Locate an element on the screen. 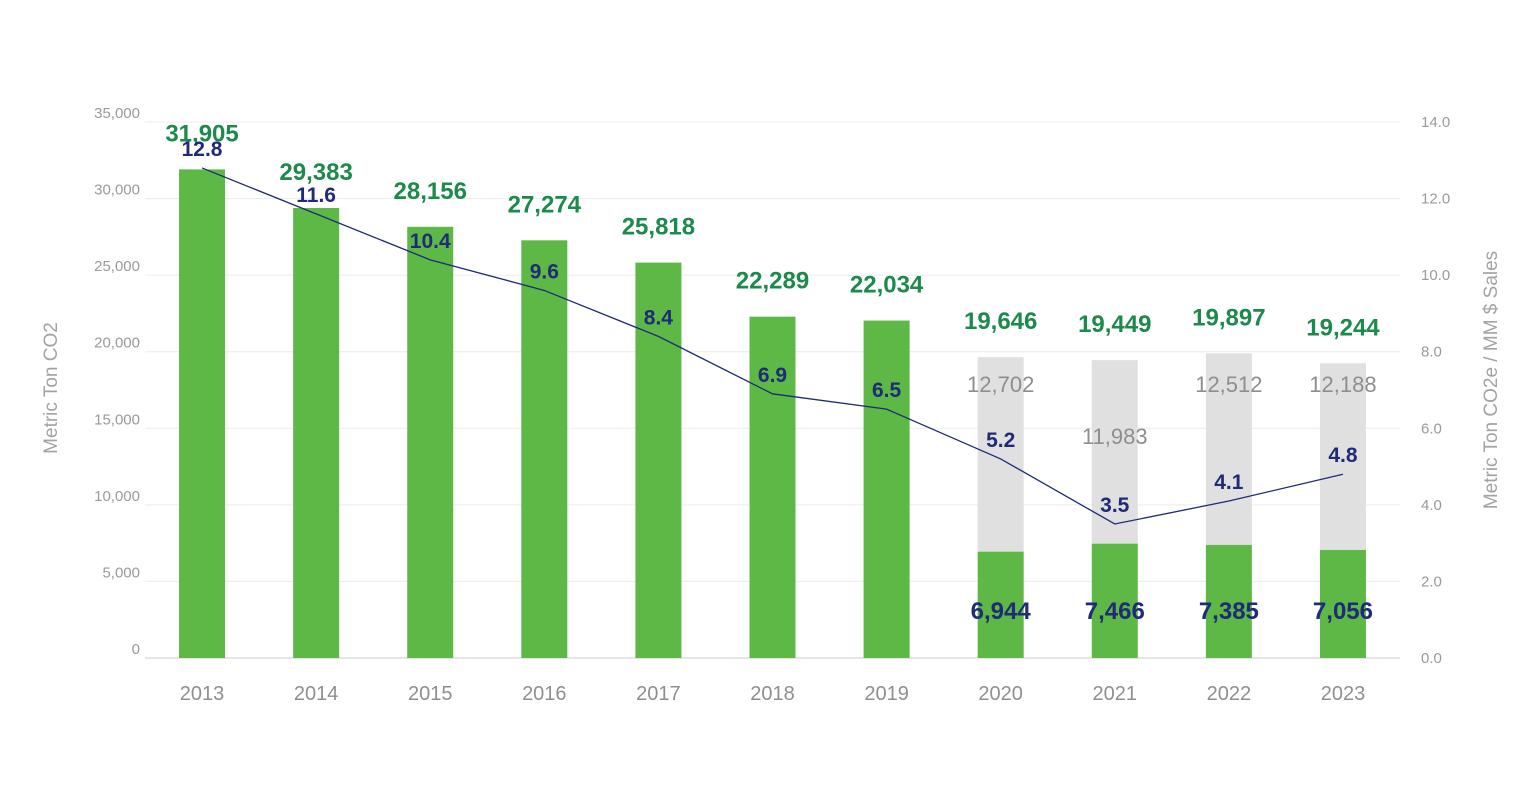 Image resolution: width=1536 pixels, height=805 pixels. y-tick-label: 20,000 is located at coordinates (117, 343).